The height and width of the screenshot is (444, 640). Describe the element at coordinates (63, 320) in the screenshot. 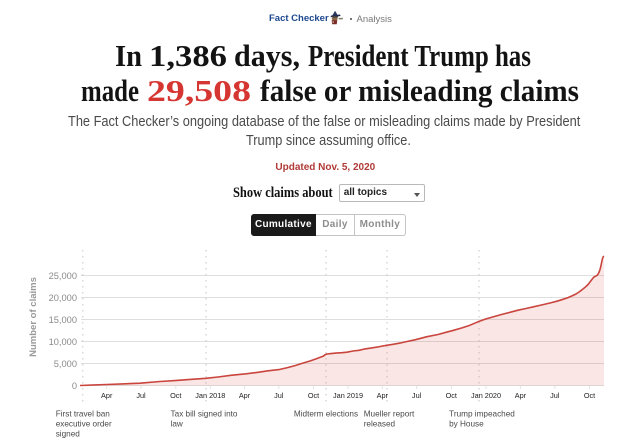

I see `svg-text: 15,000` at that location.